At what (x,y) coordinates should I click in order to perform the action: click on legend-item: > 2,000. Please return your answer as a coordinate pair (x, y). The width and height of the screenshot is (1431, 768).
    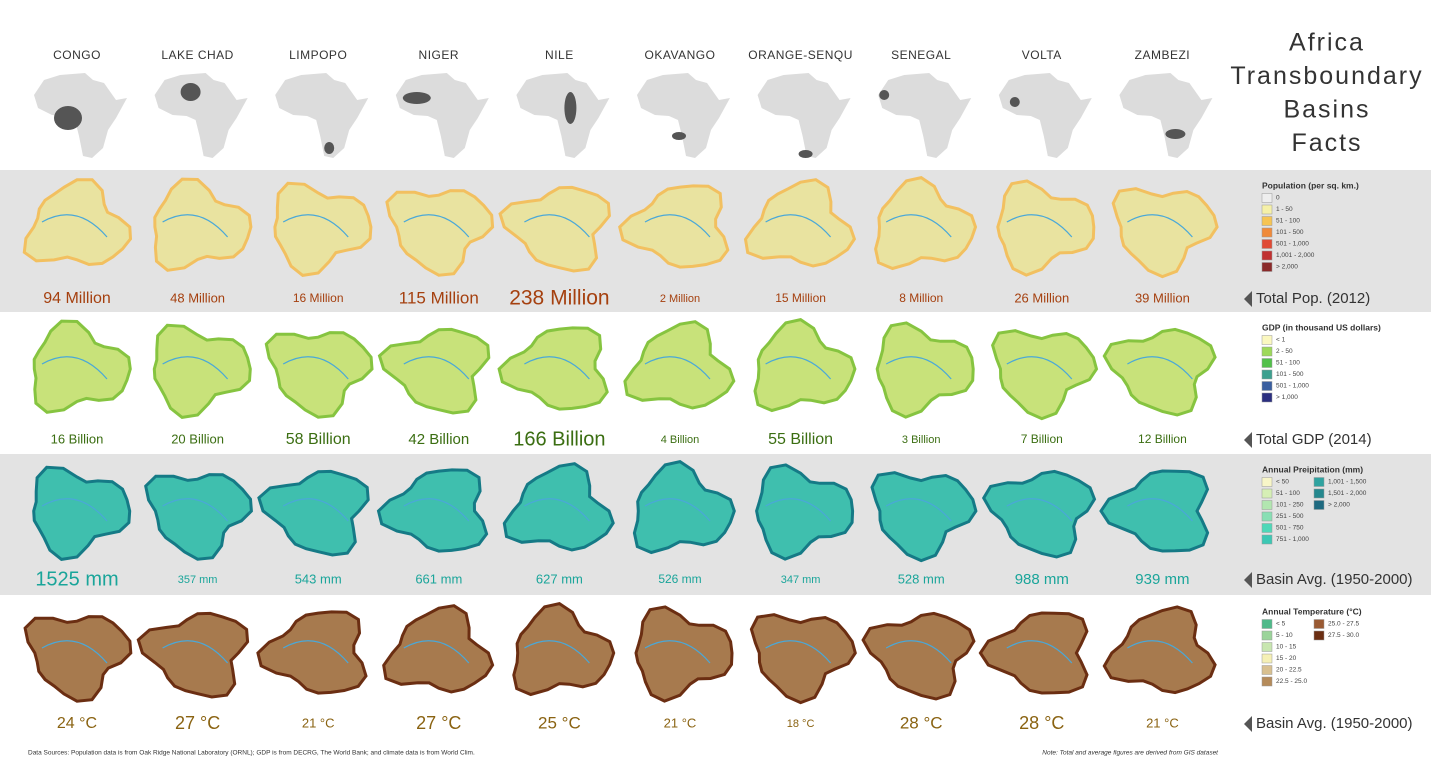
    Looking at the image, I should click on (1287, 267).